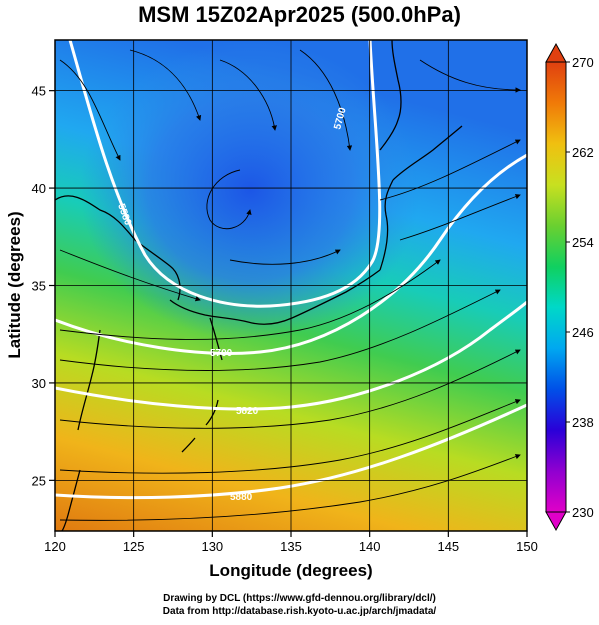  Describe the element at coordinates (39, 188) in the screenshot. I see `y-tick-label: 40` at that location.